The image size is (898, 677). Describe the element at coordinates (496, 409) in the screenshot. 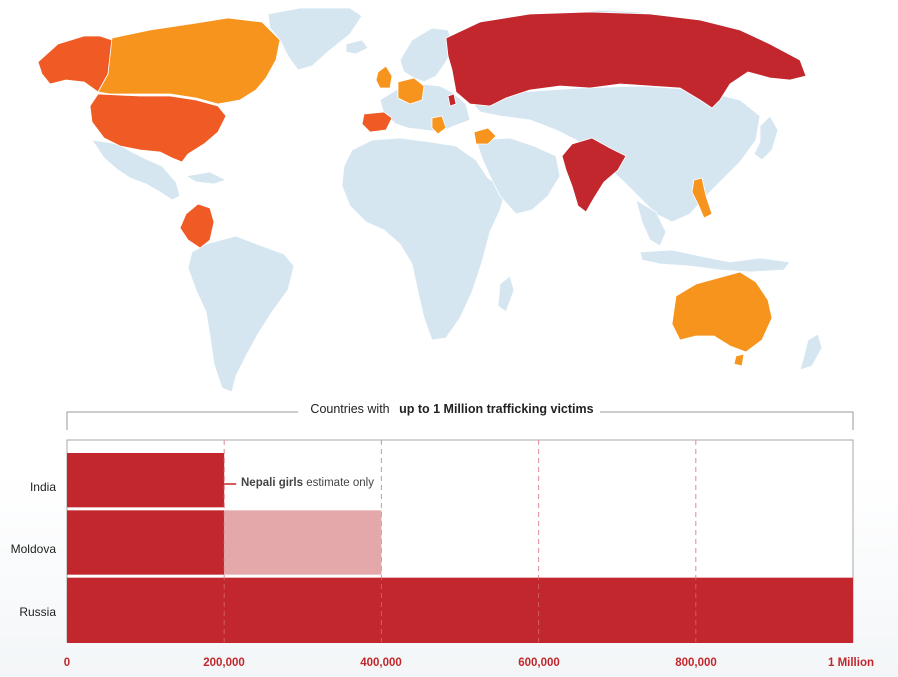

I see `chart-title-bold: up to 1 Million trafficking victims` at that location.